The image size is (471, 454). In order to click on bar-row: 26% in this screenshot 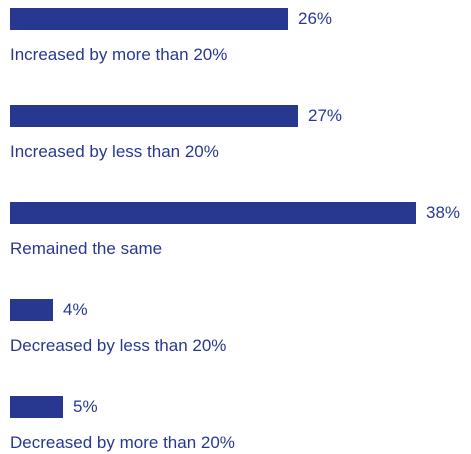, I will do `click(171, 19)`.